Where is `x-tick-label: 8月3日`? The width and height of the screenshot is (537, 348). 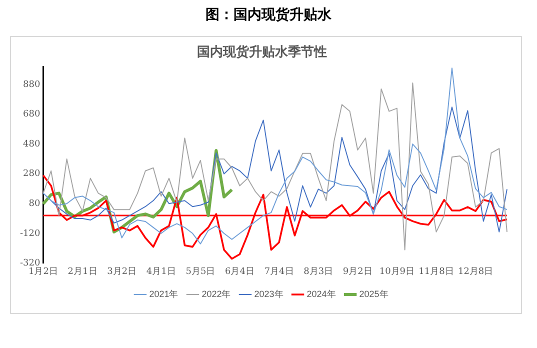 x-tick-label: 8月3日 is located at coordinates (319, 271).